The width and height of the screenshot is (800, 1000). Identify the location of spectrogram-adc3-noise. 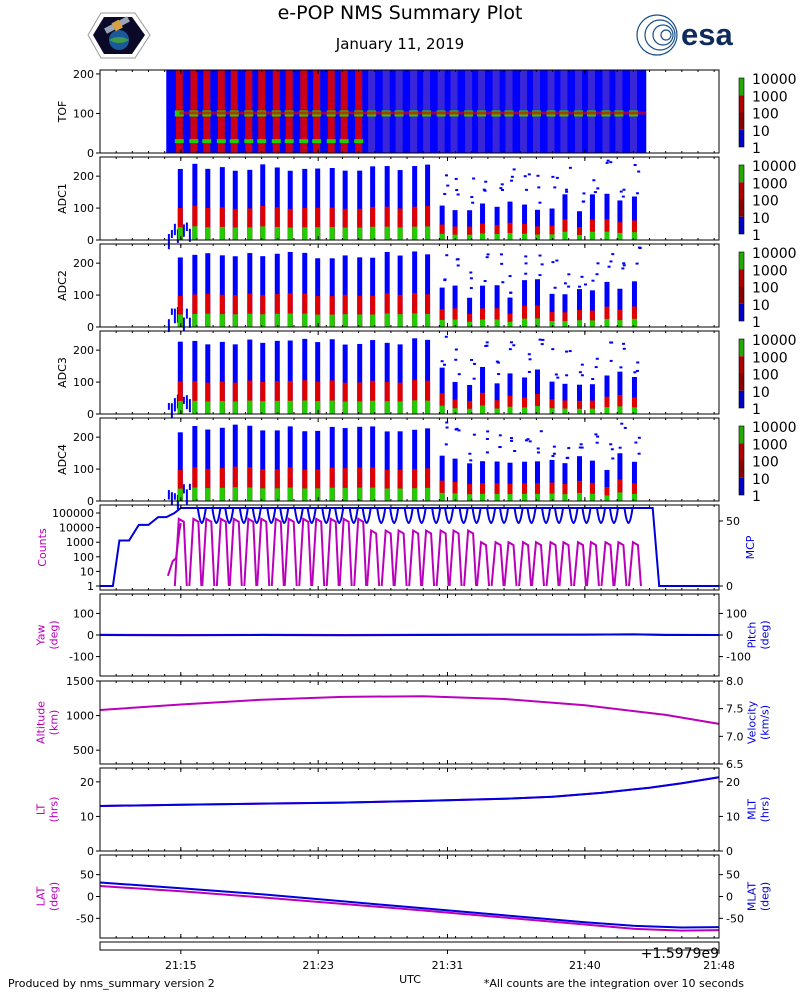
(186, 402).